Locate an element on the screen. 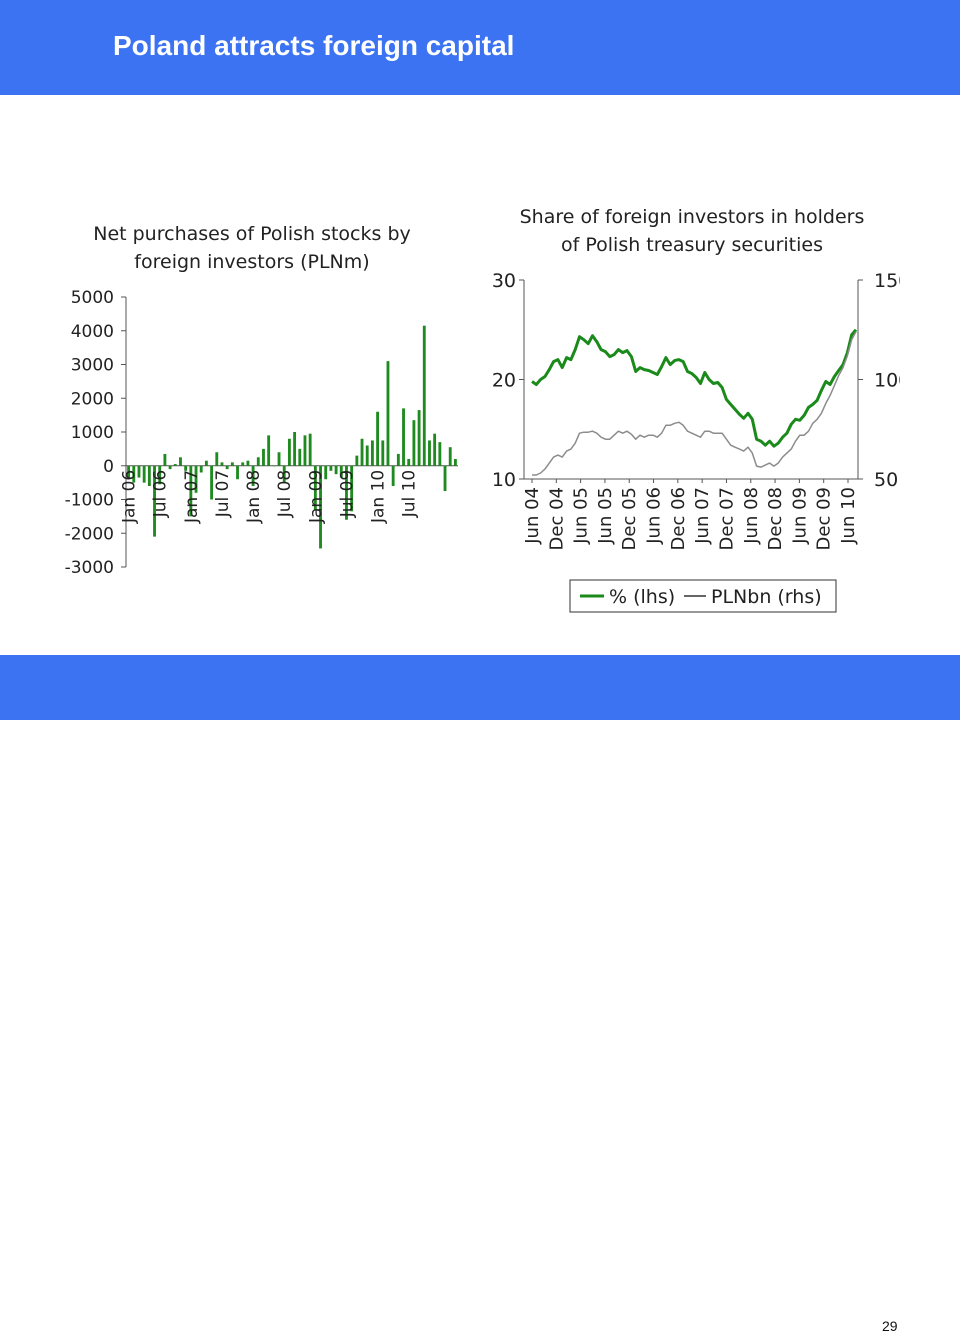 This screenshot has width=960, height=1334. title-bar: Poland attracts foreign capital is located at coordinates (480, 47).